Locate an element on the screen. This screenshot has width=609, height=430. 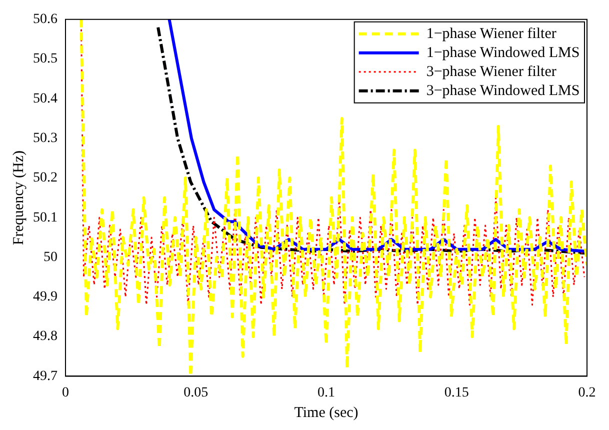
legend-label: 3−phase Wiener filter is located at coordinates (491, 72).